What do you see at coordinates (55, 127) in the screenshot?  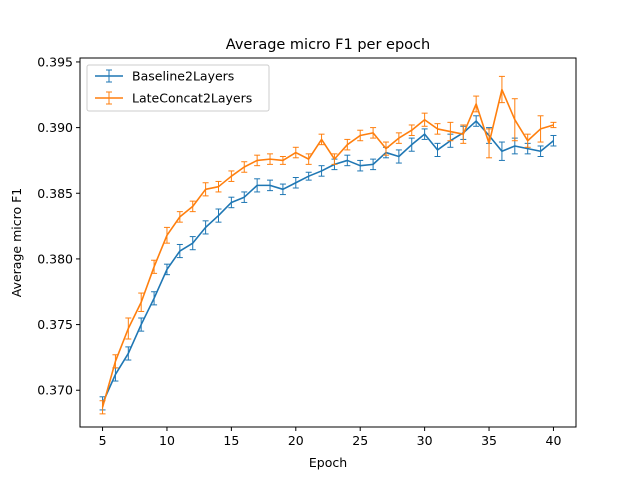 I see `y-tick-label: 0.390` at bounding box center [55, 127].